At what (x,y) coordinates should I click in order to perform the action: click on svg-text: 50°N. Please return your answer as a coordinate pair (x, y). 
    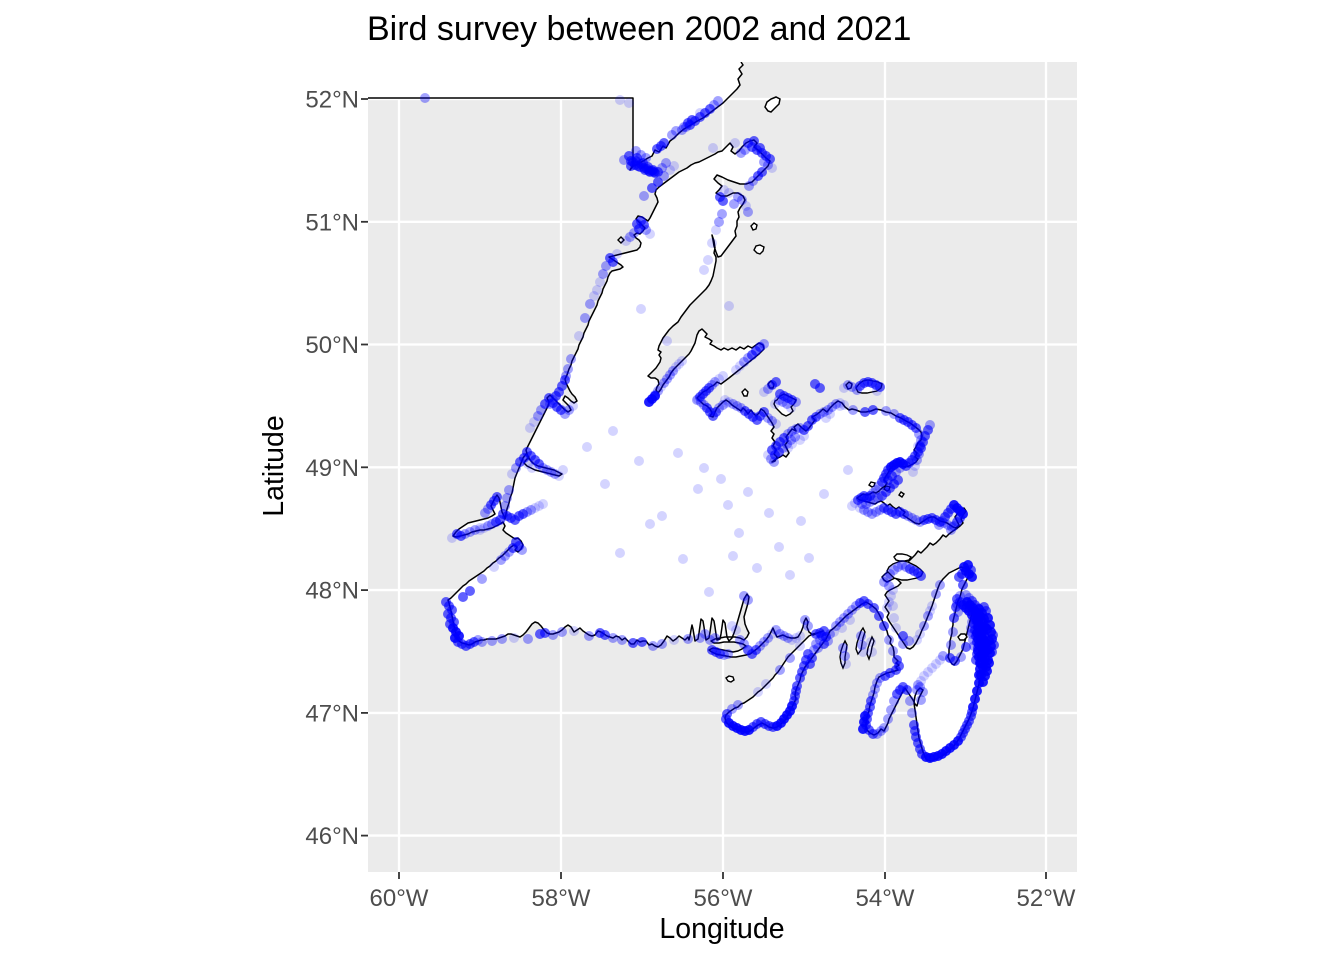
    Looking at the image, I should click on (332, 345).